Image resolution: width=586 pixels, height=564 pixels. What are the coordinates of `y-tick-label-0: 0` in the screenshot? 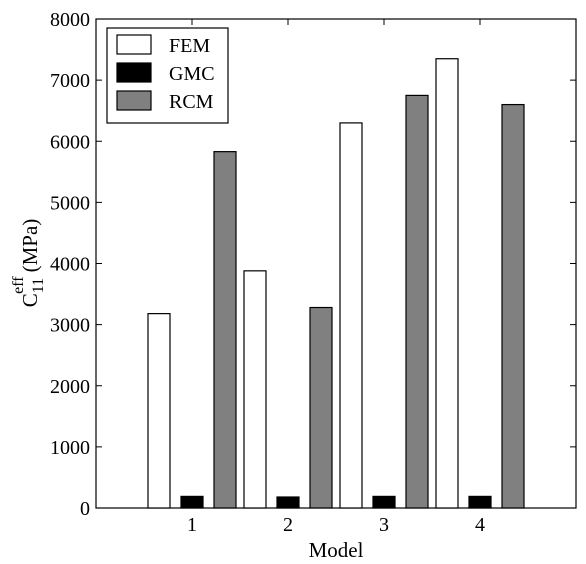 It's located at (85, 509).